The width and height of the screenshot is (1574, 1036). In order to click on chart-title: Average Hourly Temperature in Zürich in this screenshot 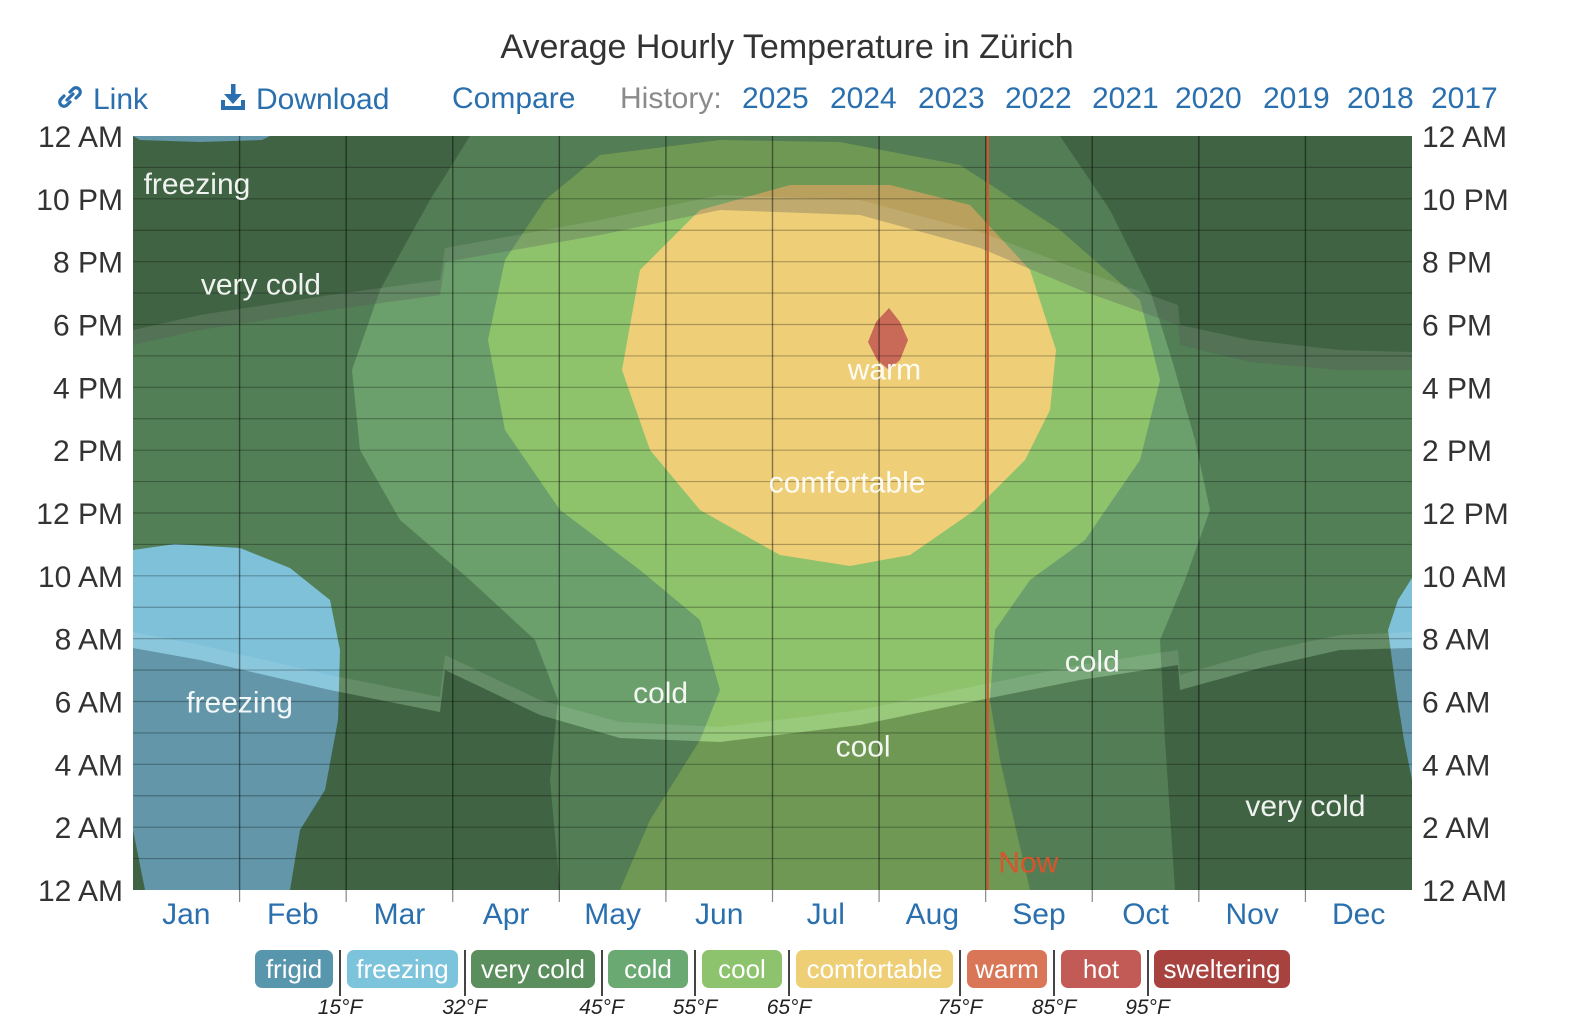, I will do `click(787, 47)`.